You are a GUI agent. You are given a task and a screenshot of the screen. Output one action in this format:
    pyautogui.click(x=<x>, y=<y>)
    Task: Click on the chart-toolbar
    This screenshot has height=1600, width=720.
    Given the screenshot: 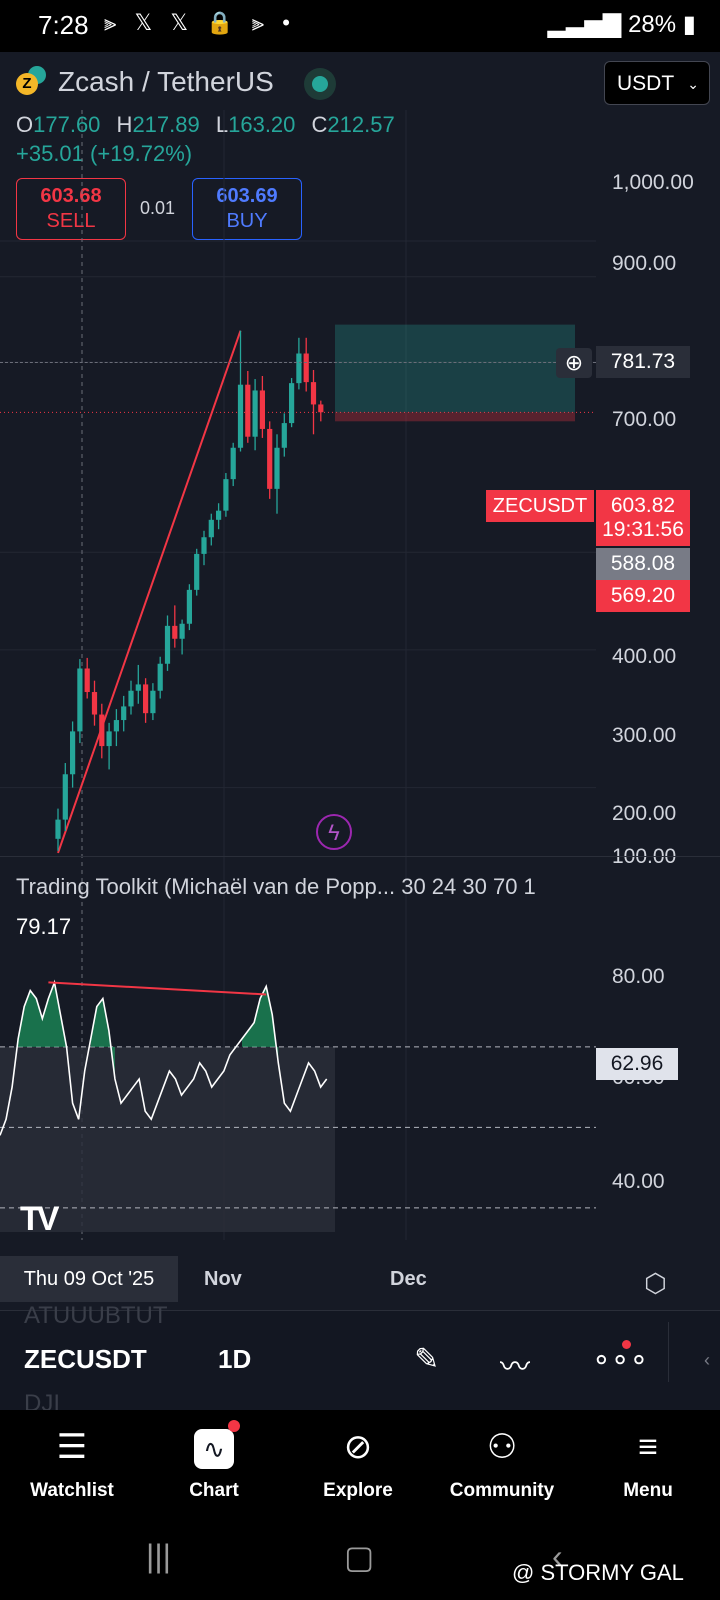 What is the action you would take?
    pyautogui.click(x=360, y=1360)
    